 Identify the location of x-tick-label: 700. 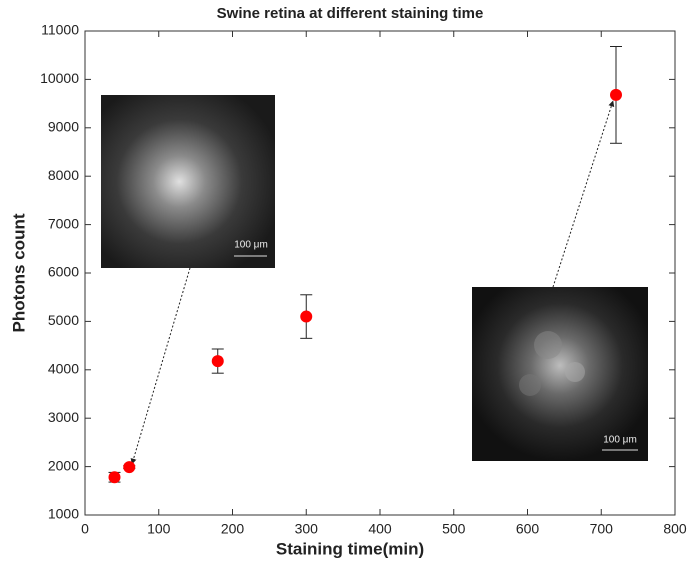
(602, 529).